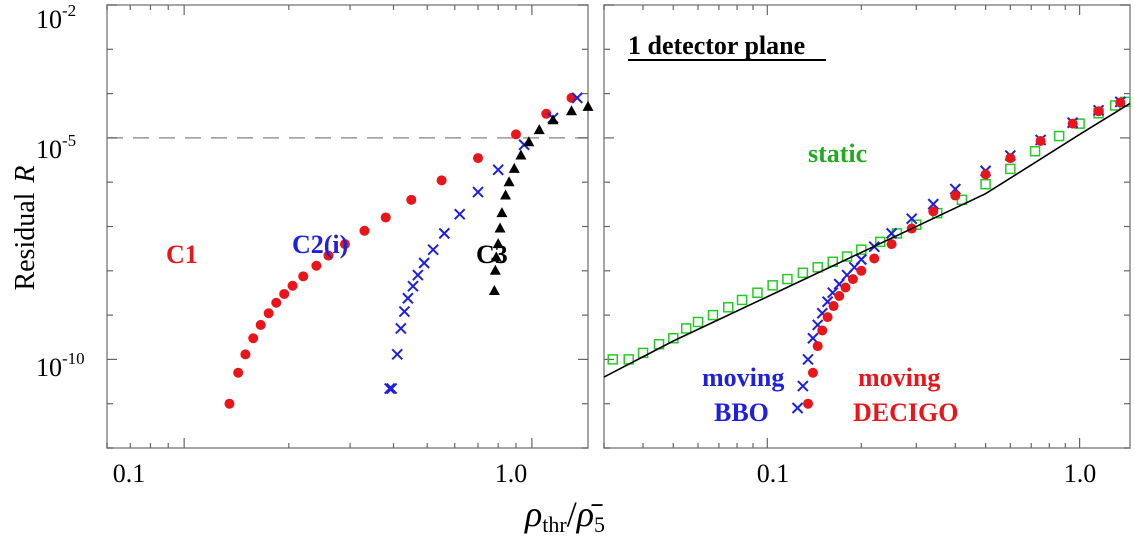 Image resolution: width=1135 pixels, height=538 pixels. Describe the element at coordinates (716, 45) in the screenshot. I see `right-panel-title: 1 detector plane` at that location.